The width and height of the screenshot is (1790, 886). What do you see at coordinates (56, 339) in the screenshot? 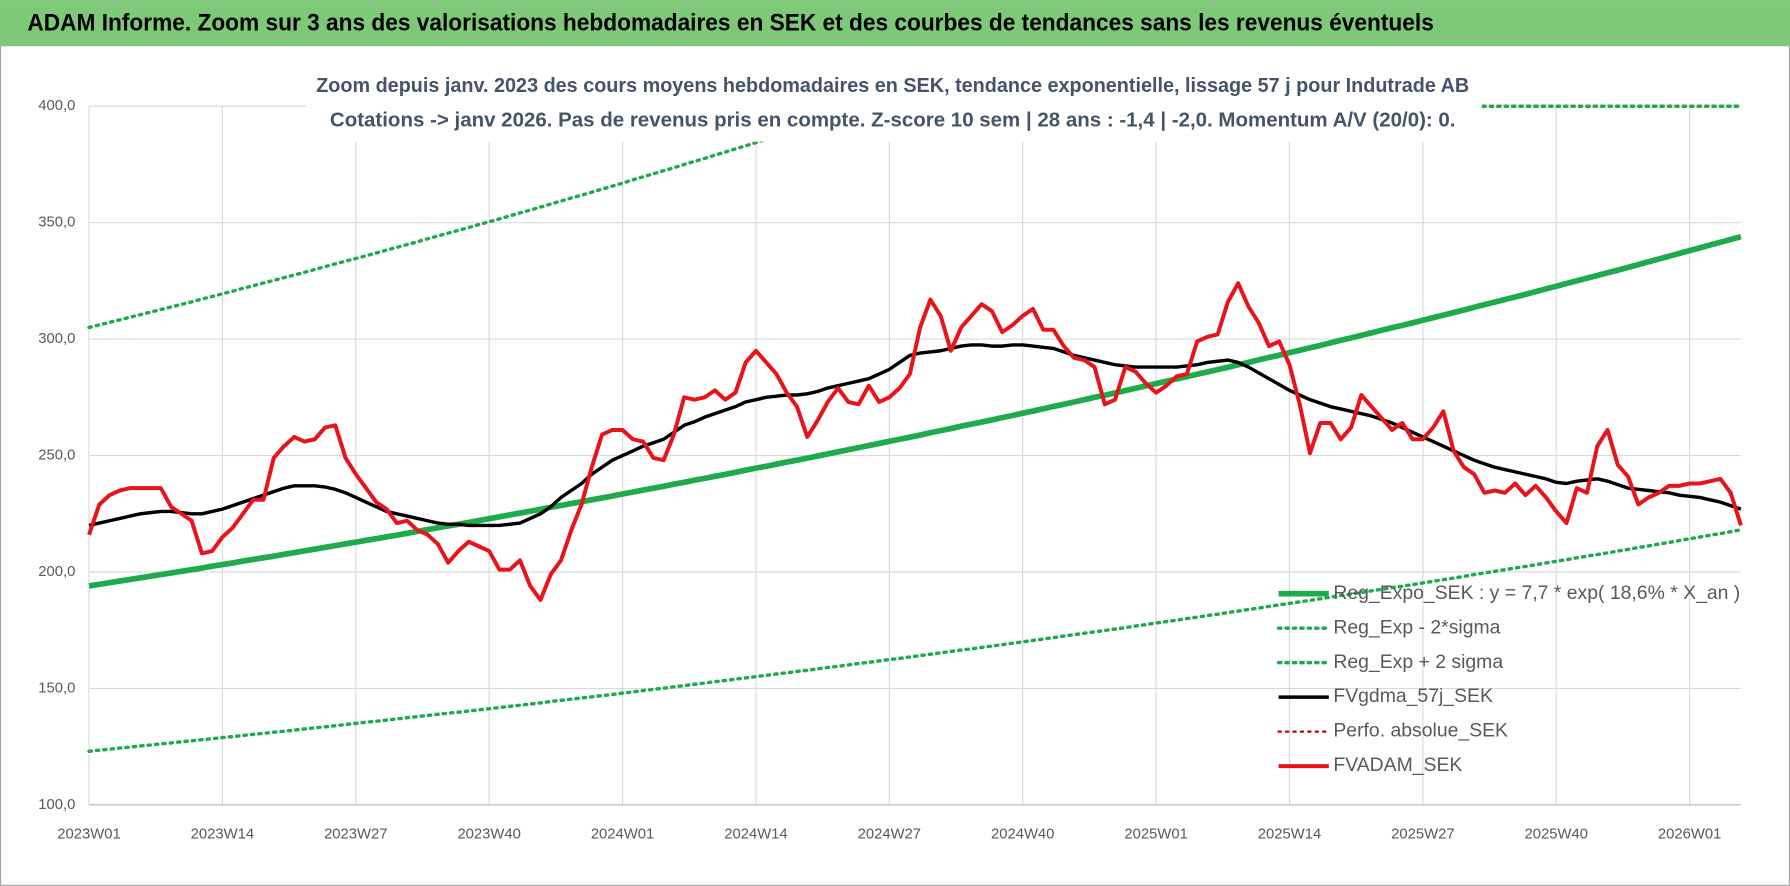
I see `y-tick-label: 300,0` at bounding box center [56, 339].